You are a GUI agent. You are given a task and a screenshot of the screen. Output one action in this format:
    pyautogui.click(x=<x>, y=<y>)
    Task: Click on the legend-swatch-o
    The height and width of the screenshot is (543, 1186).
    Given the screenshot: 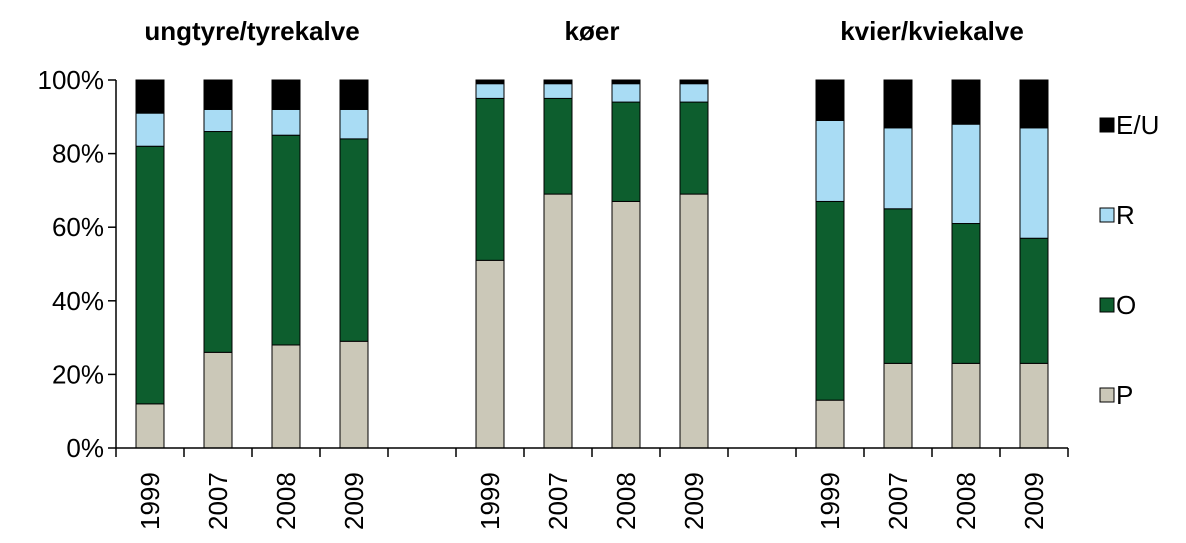 What is the action you would take?
    pyautogui.click(x=1107, y=305)
    